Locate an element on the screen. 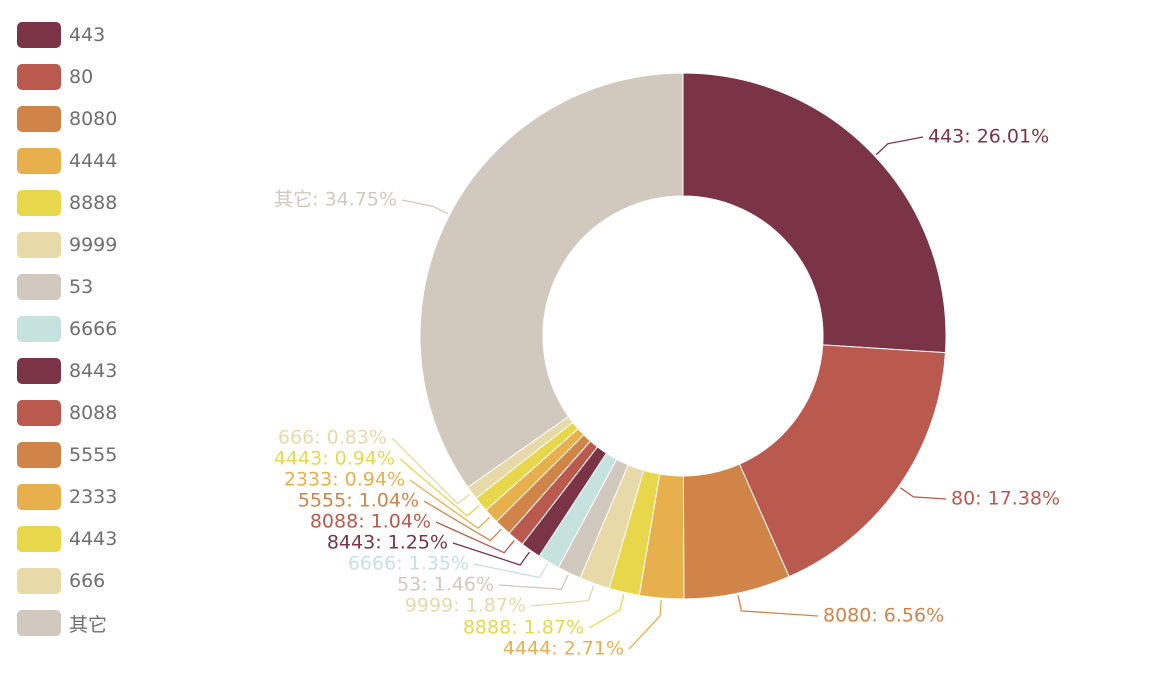 Image resolution: width=1150 pixels, height=681 pixels. legend-label: 5555 is located at coordinates (93, 455).